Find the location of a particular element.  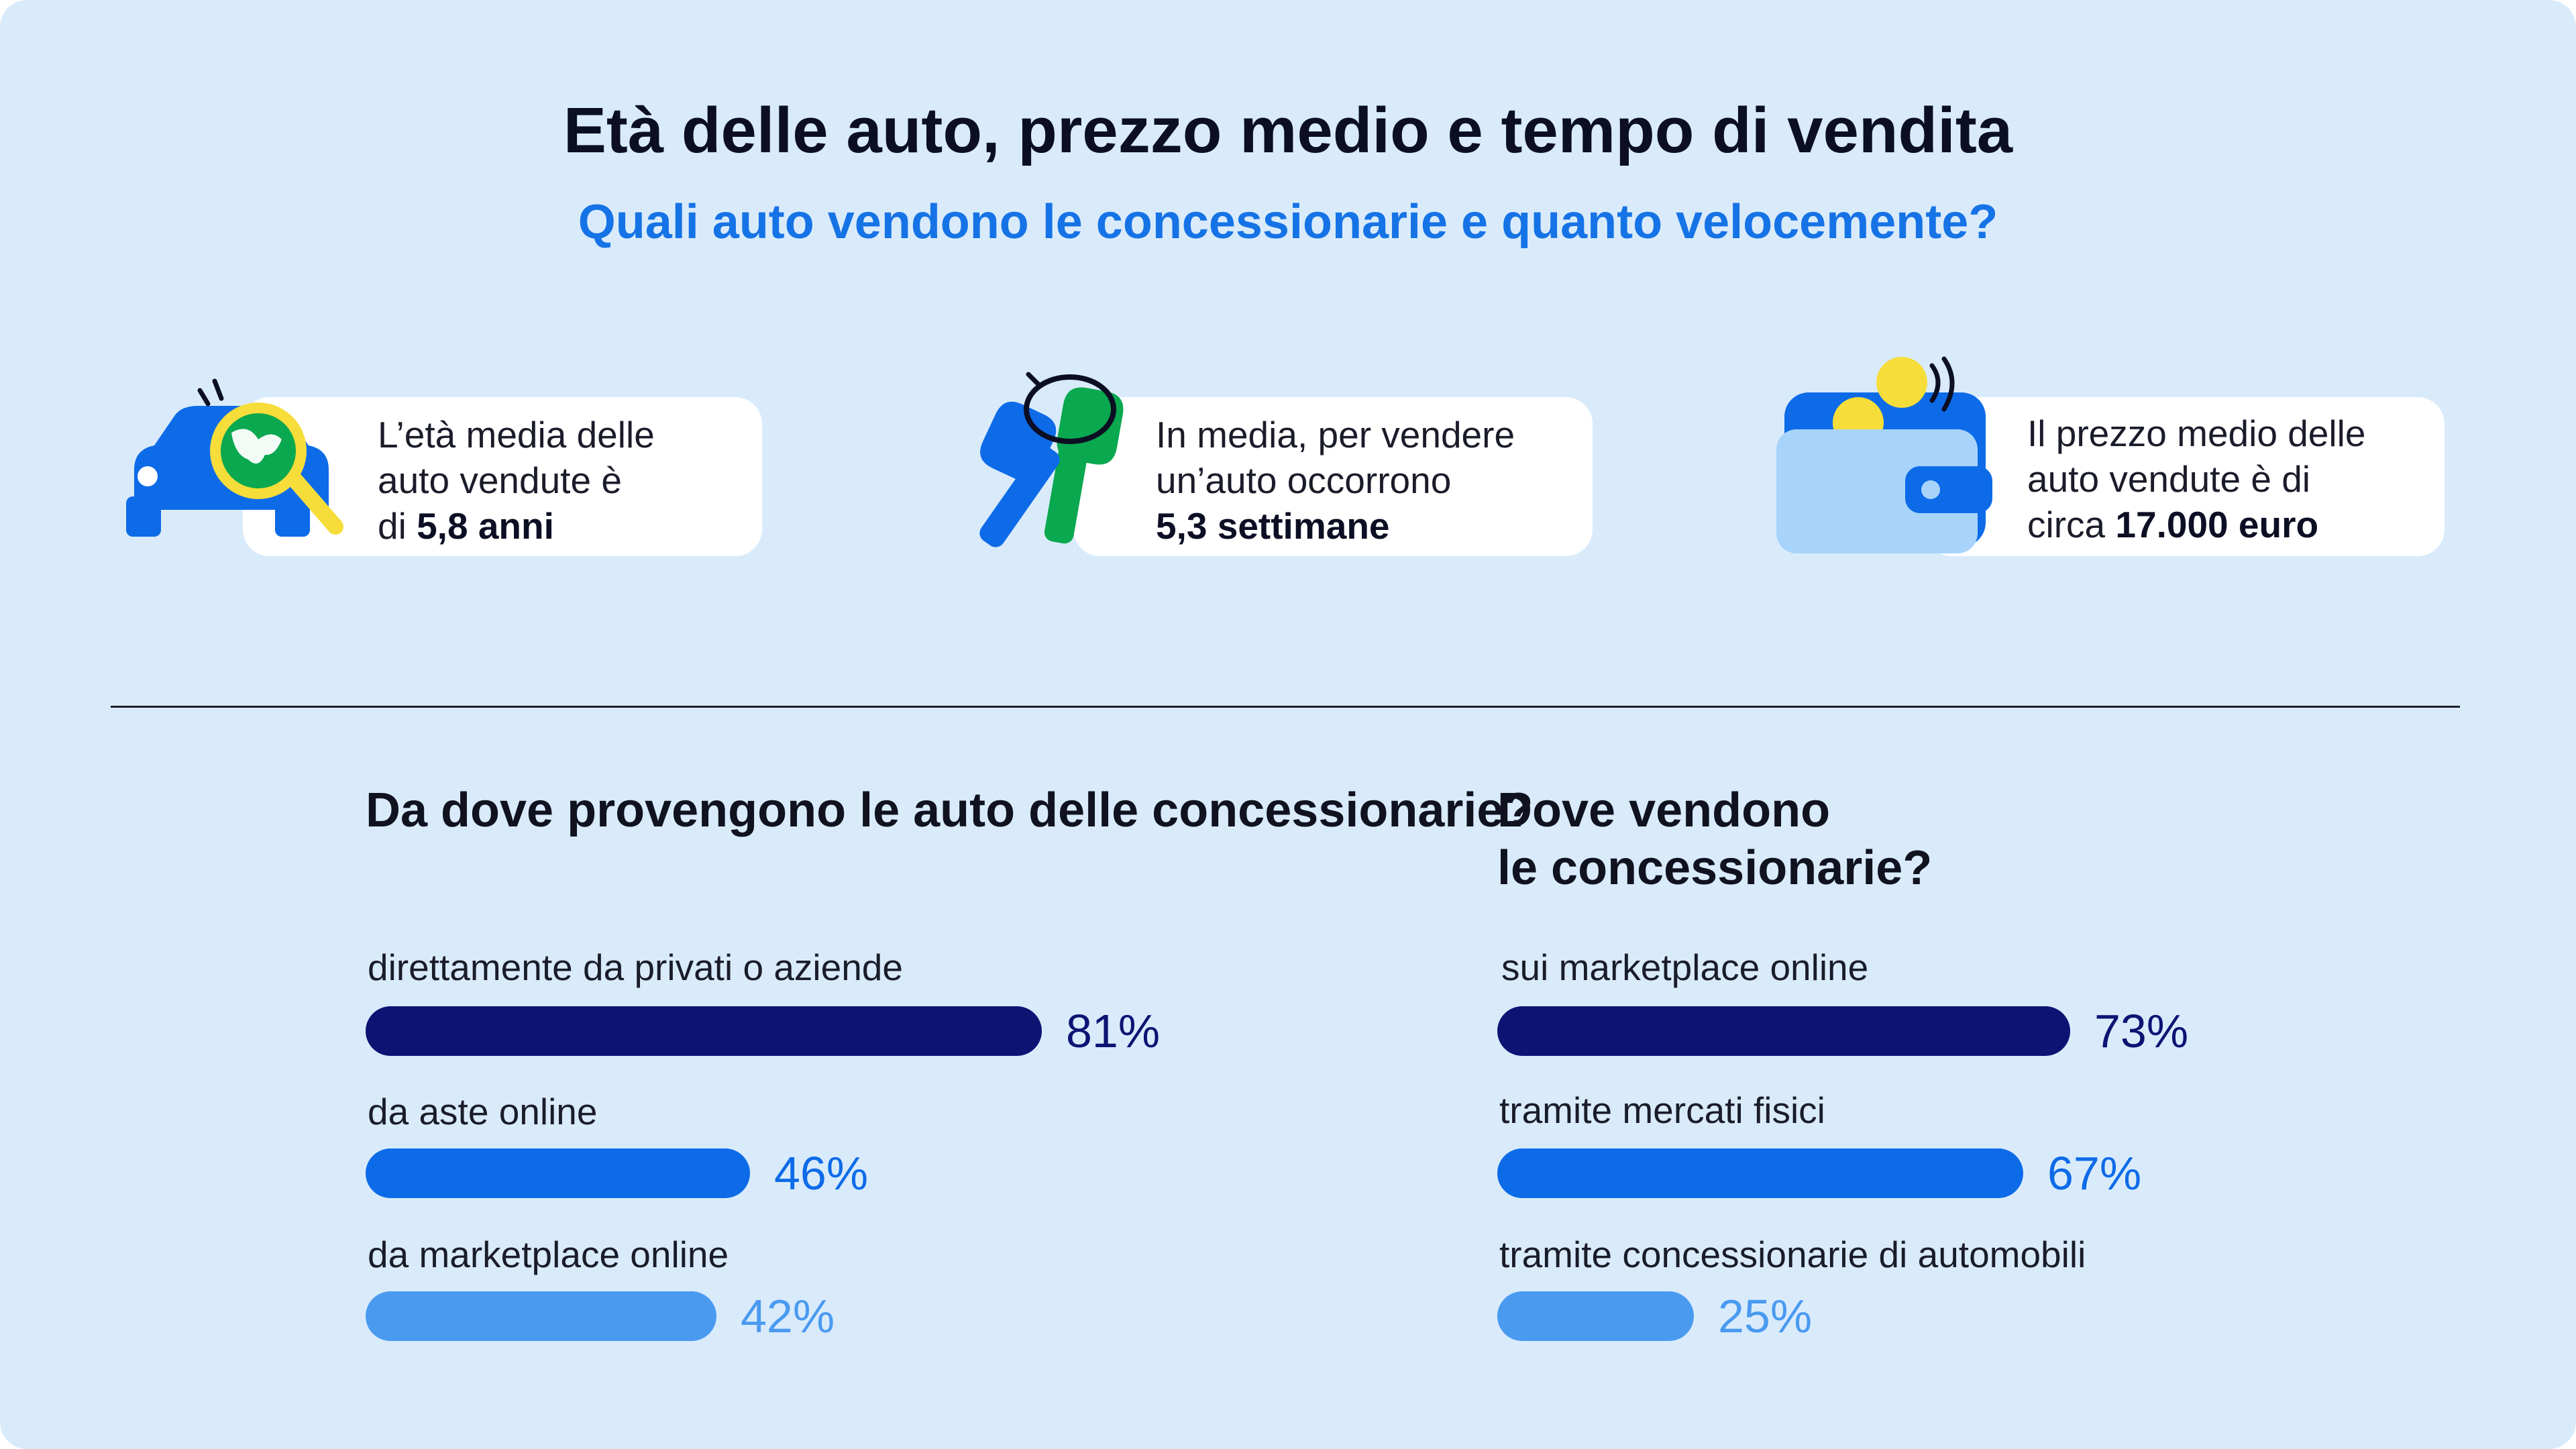

stat-highlight-value: 5,8 anni is located at coordinates (485, 526).